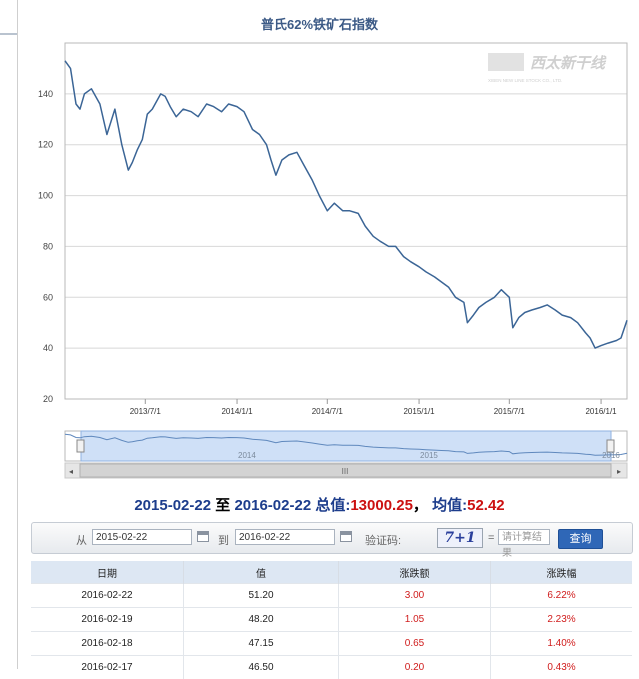 The width and height of the screenshot is (639, 679). I want to click on cell-value: 51.20, so click(261, 596).